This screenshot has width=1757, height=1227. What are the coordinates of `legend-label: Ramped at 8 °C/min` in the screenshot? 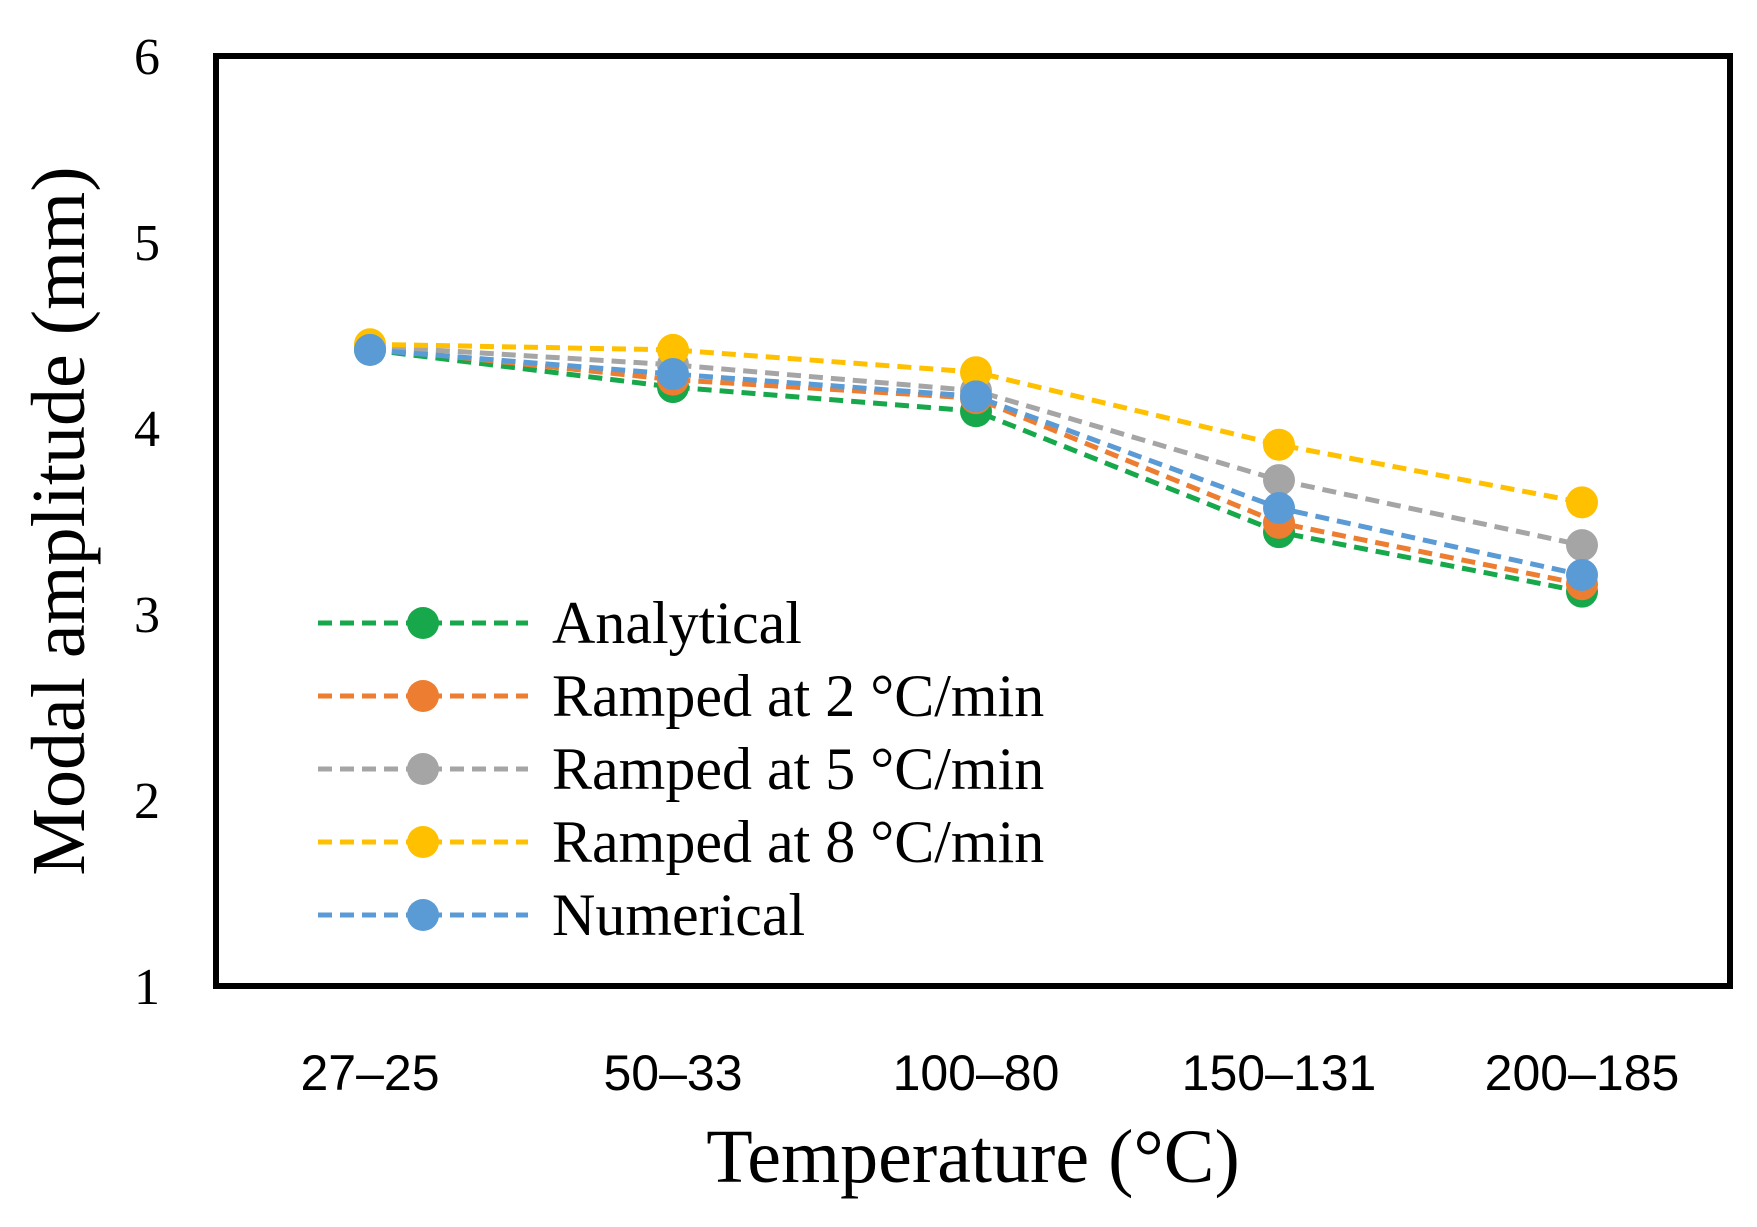 It's located at (798, 842).